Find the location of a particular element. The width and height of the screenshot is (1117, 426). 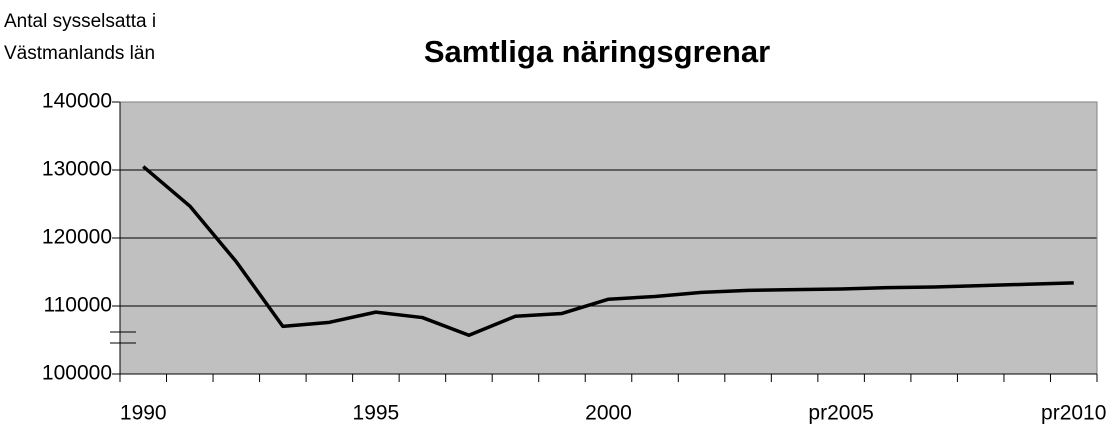

x-tick-label: 1995 is located at coordinates (376, 413).